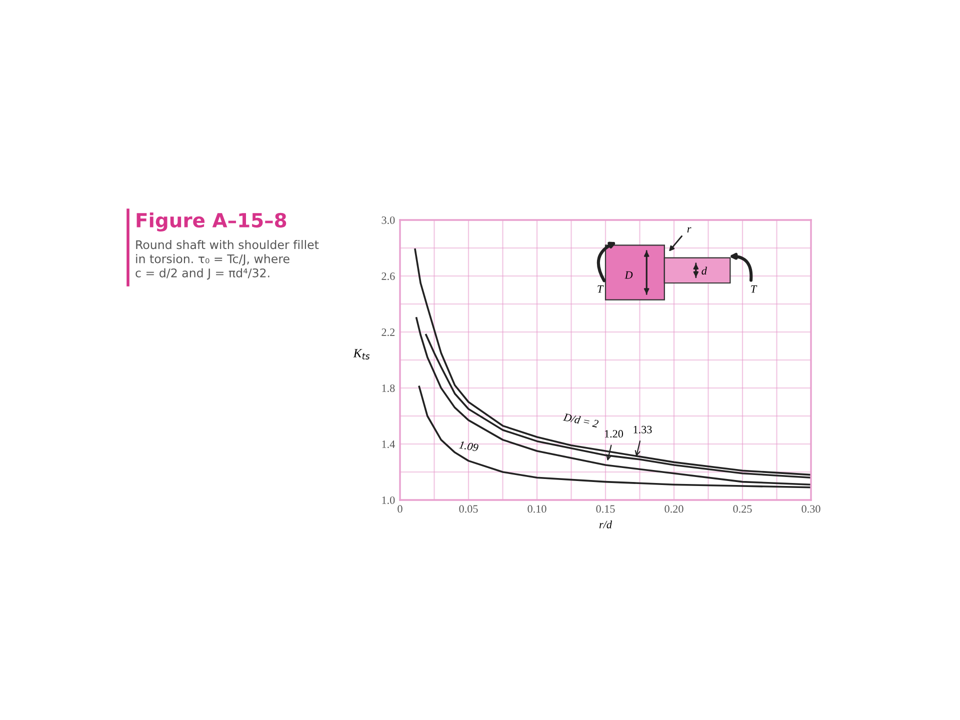 The width and height of the screenshot is (960, 720). Describe the element at coordinates (605, 509) in the screenshot. I see `x-tick-label: 0.15` at that location.